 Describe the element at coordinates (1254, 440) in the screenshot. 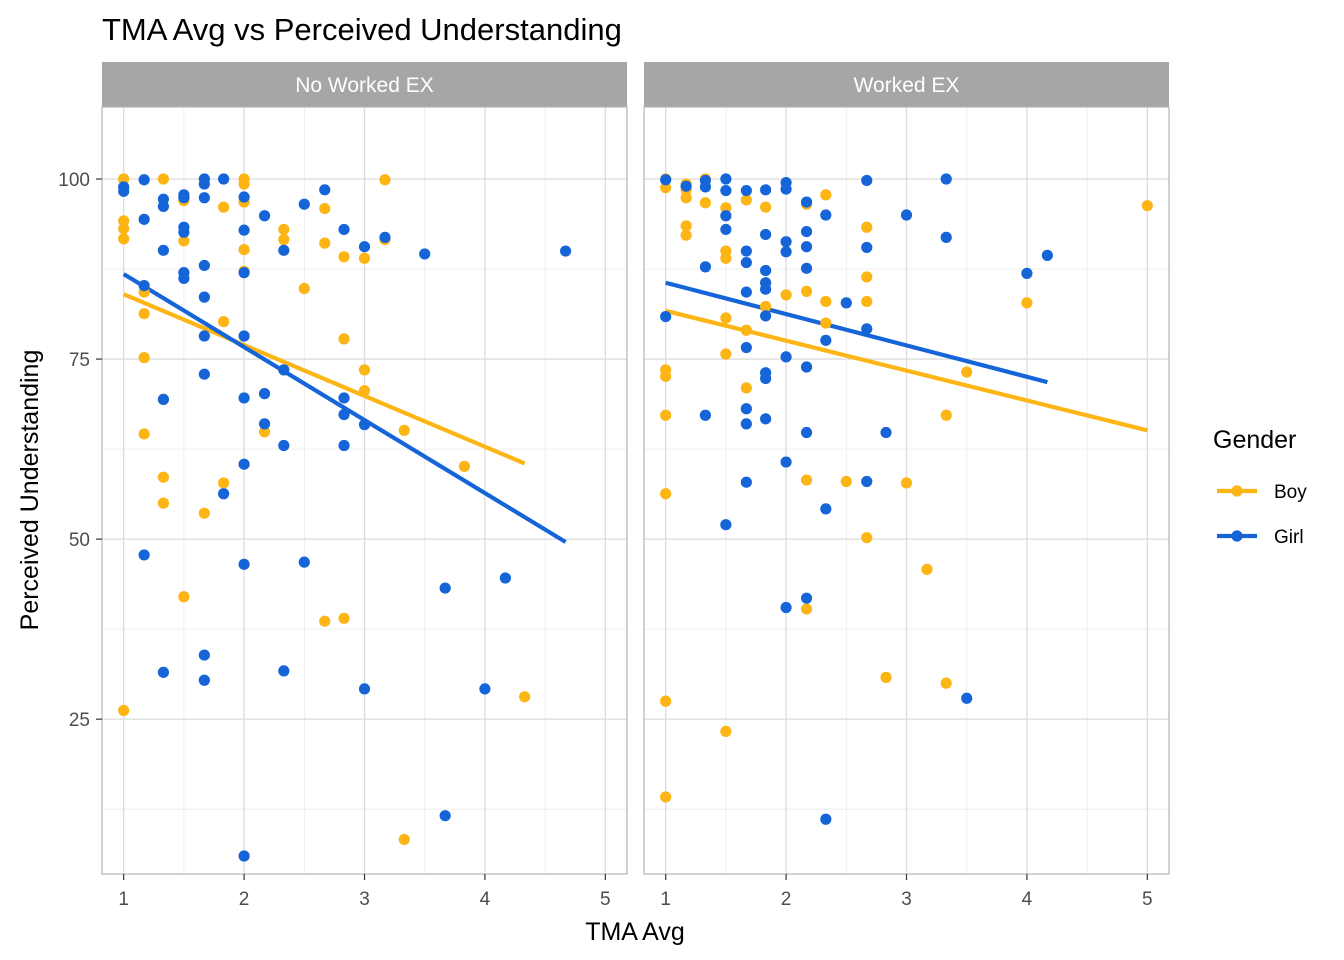

I see `legend-title: Gender` at that location.